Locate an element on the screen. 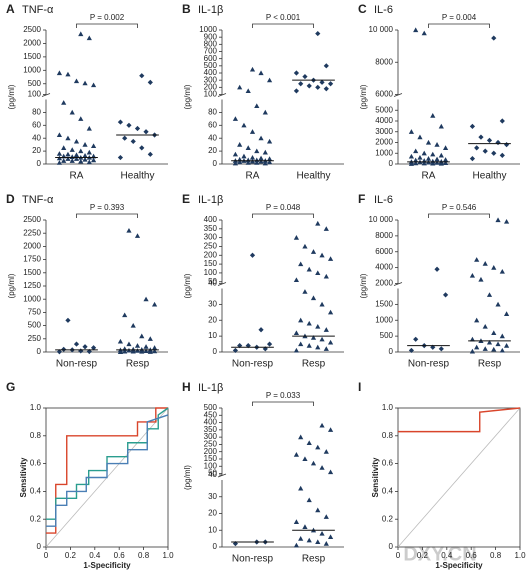 This screenshot has height=573, width=529. y-tick-label: 500 is located at coordinates (211, 407).